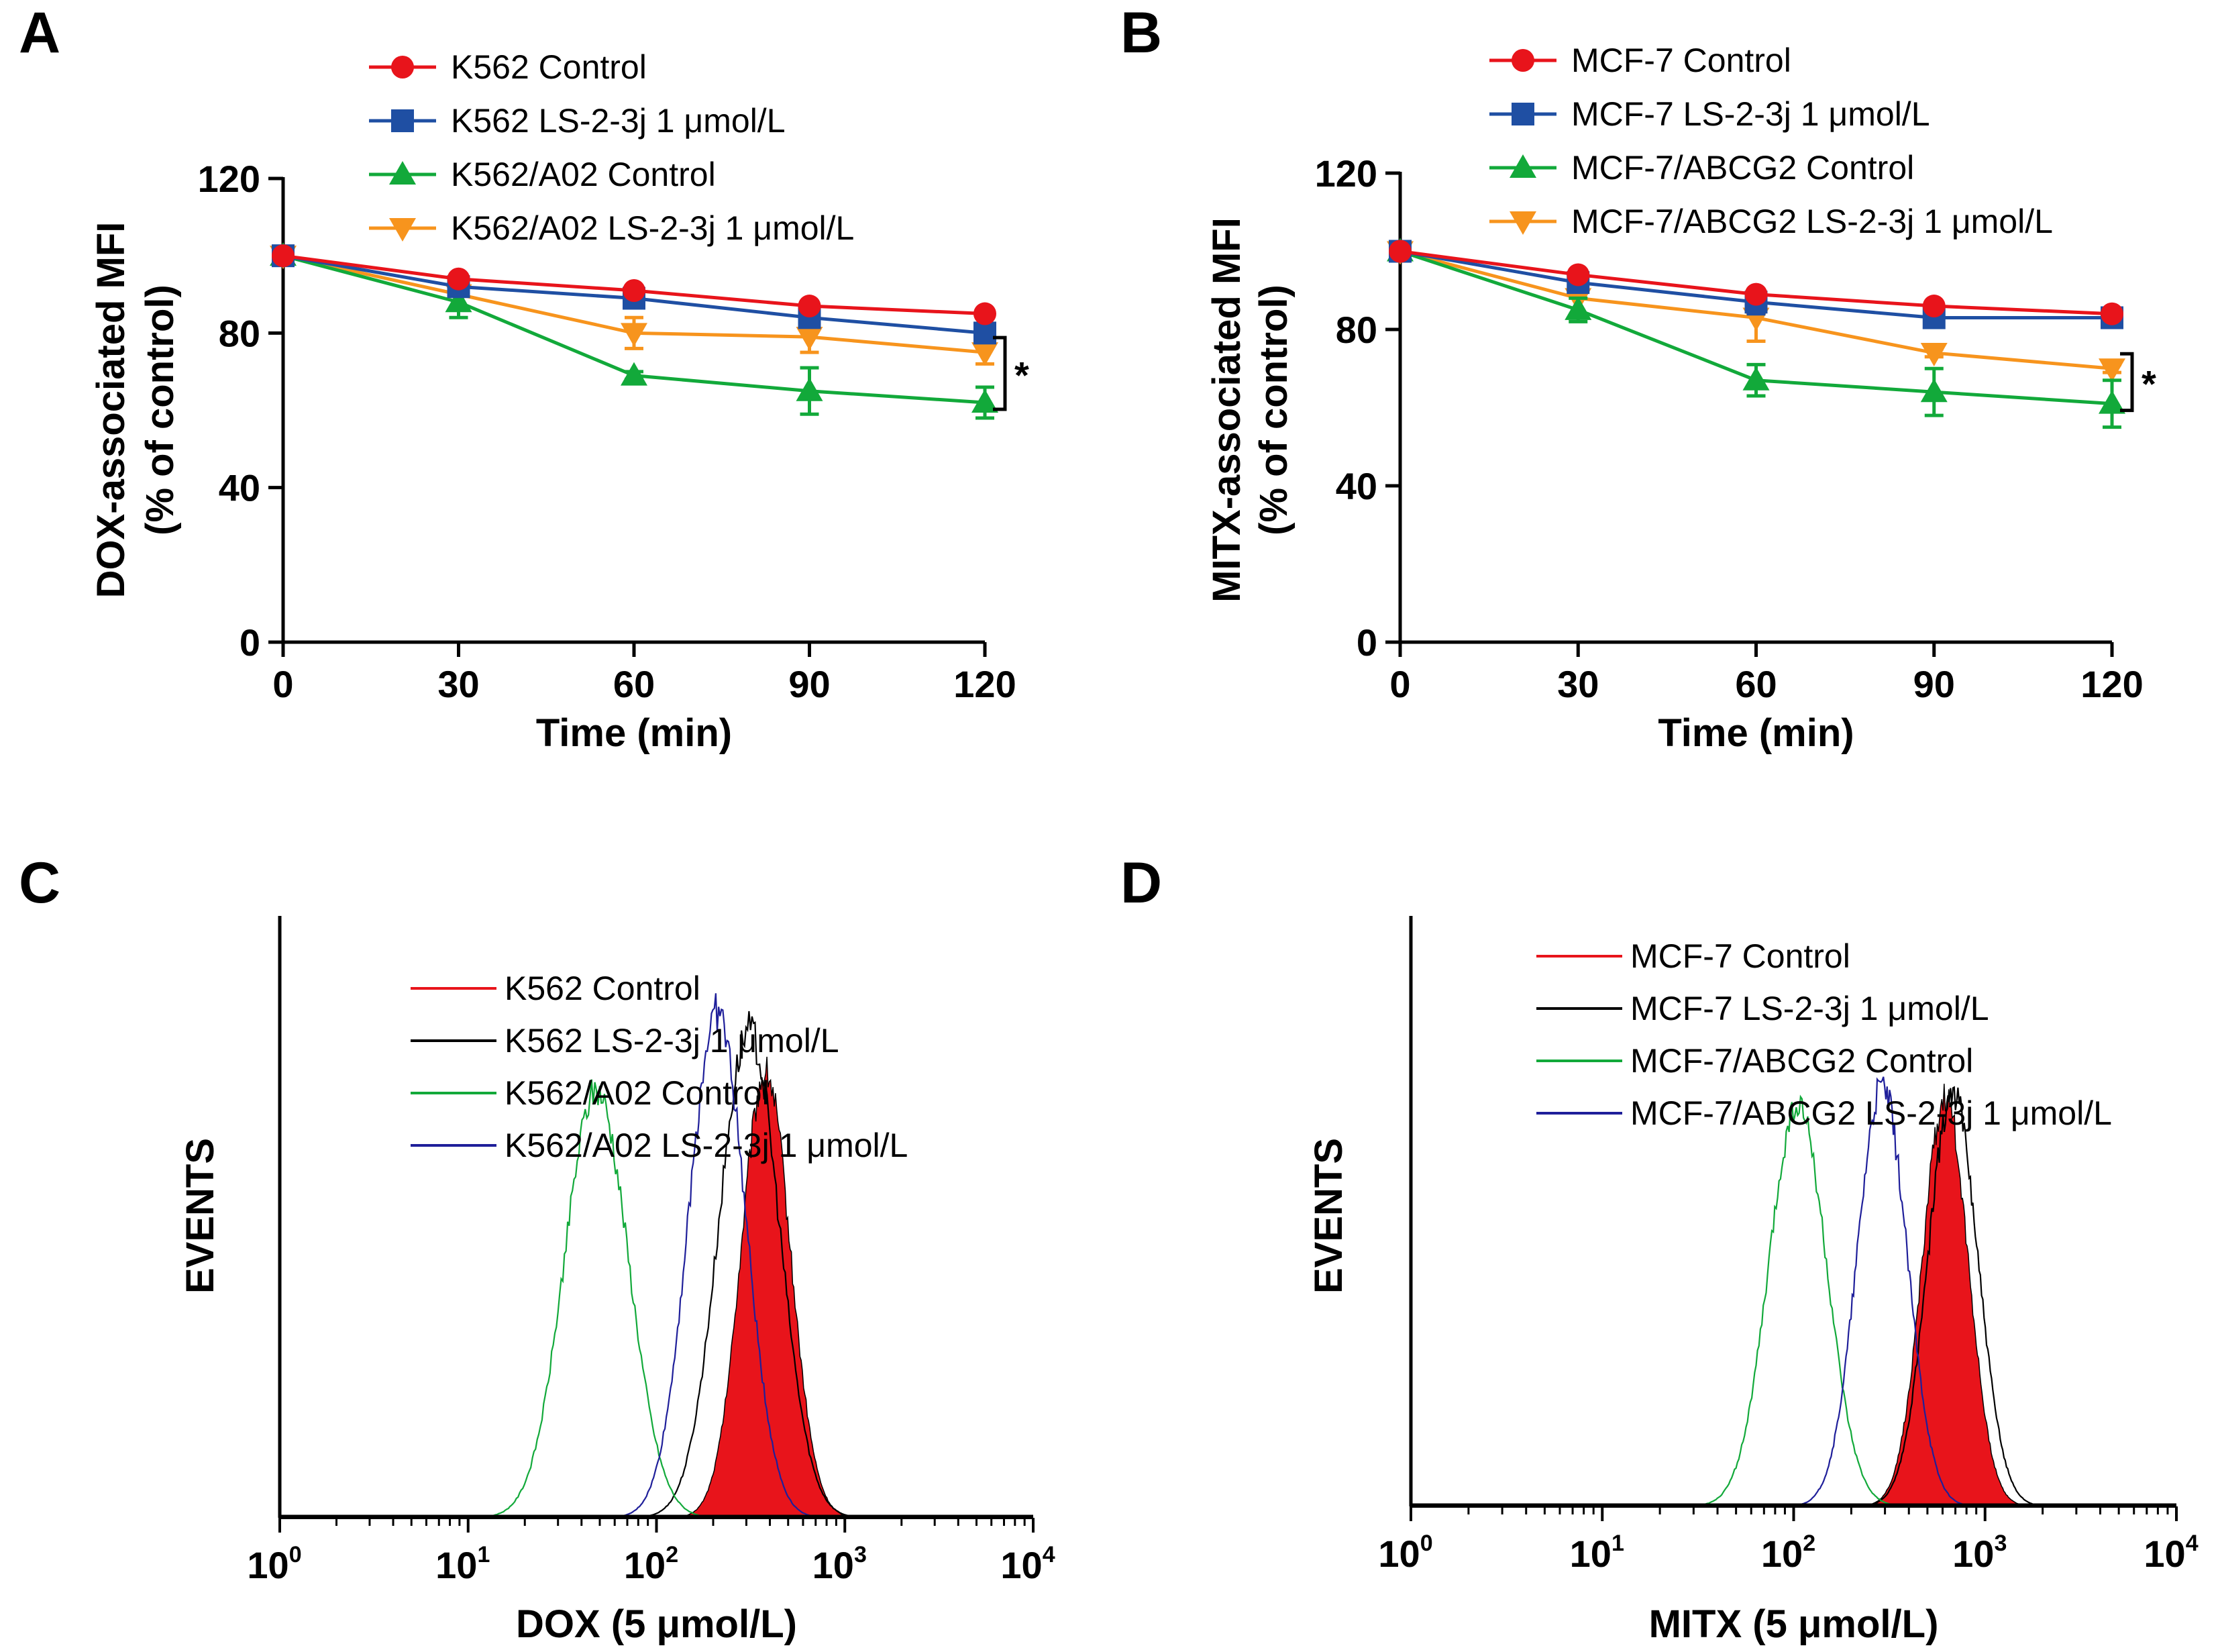  What do you see at coordinates (1771, 221) in the screenshot?
I see `legend-entry: MCF-7/ABCG2 LS-2-3j 1 μmol/L` at bounding box center [1771, 221].